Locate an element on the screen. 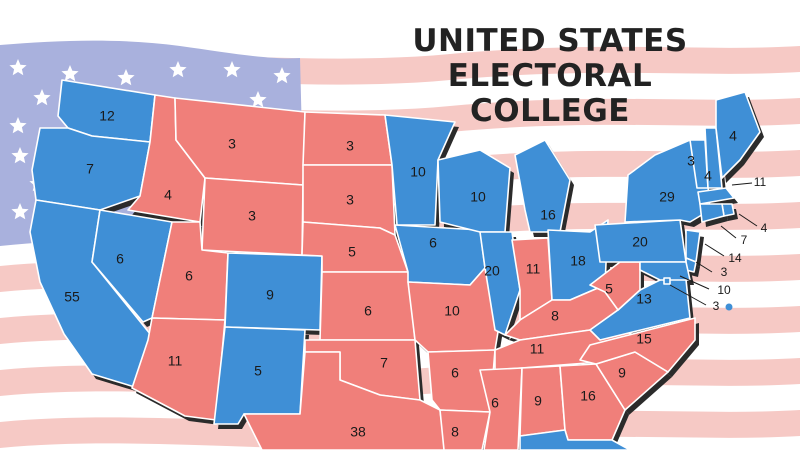 Image resolution: width=800 pixels, height=450 pixels. electoral-votes-nd: 3 is located at coordinates (350, 146).